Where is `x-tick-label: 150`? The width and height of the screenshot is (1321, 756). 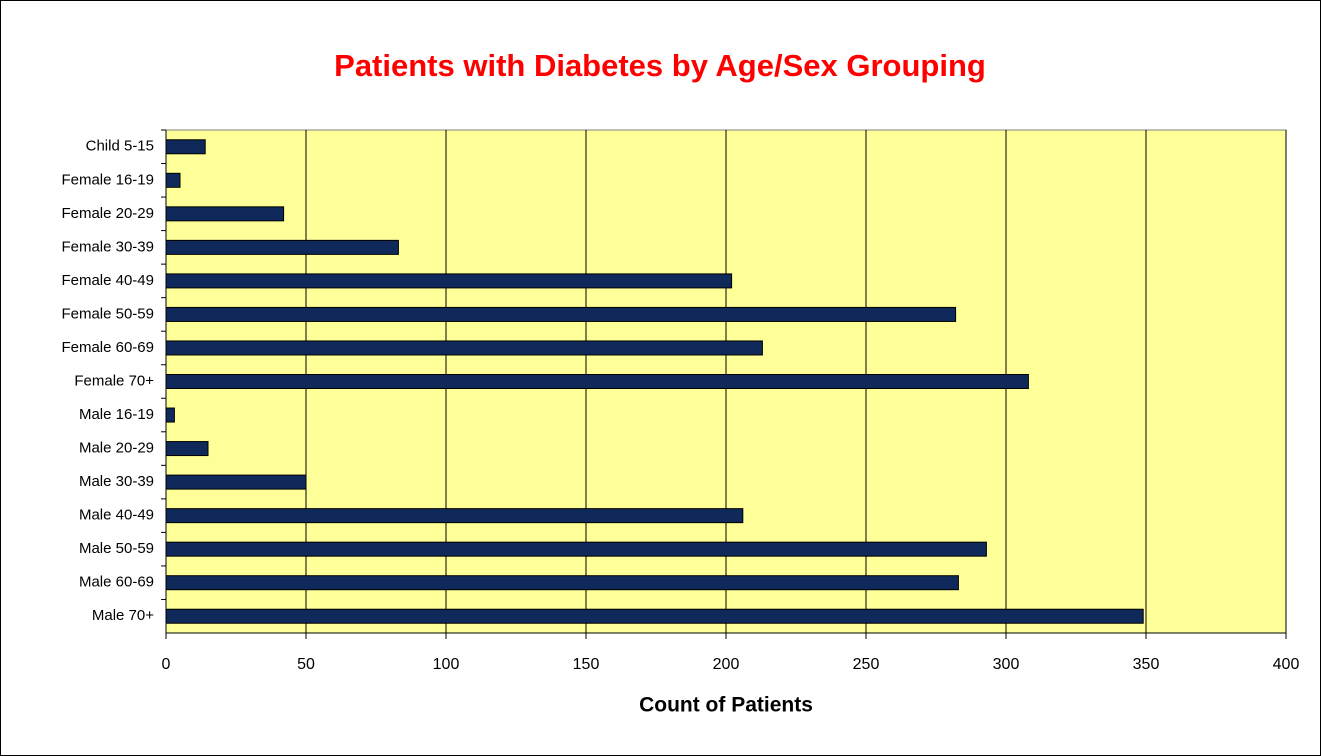
x-tick-label: 150 is located at coordinates (586, 664).